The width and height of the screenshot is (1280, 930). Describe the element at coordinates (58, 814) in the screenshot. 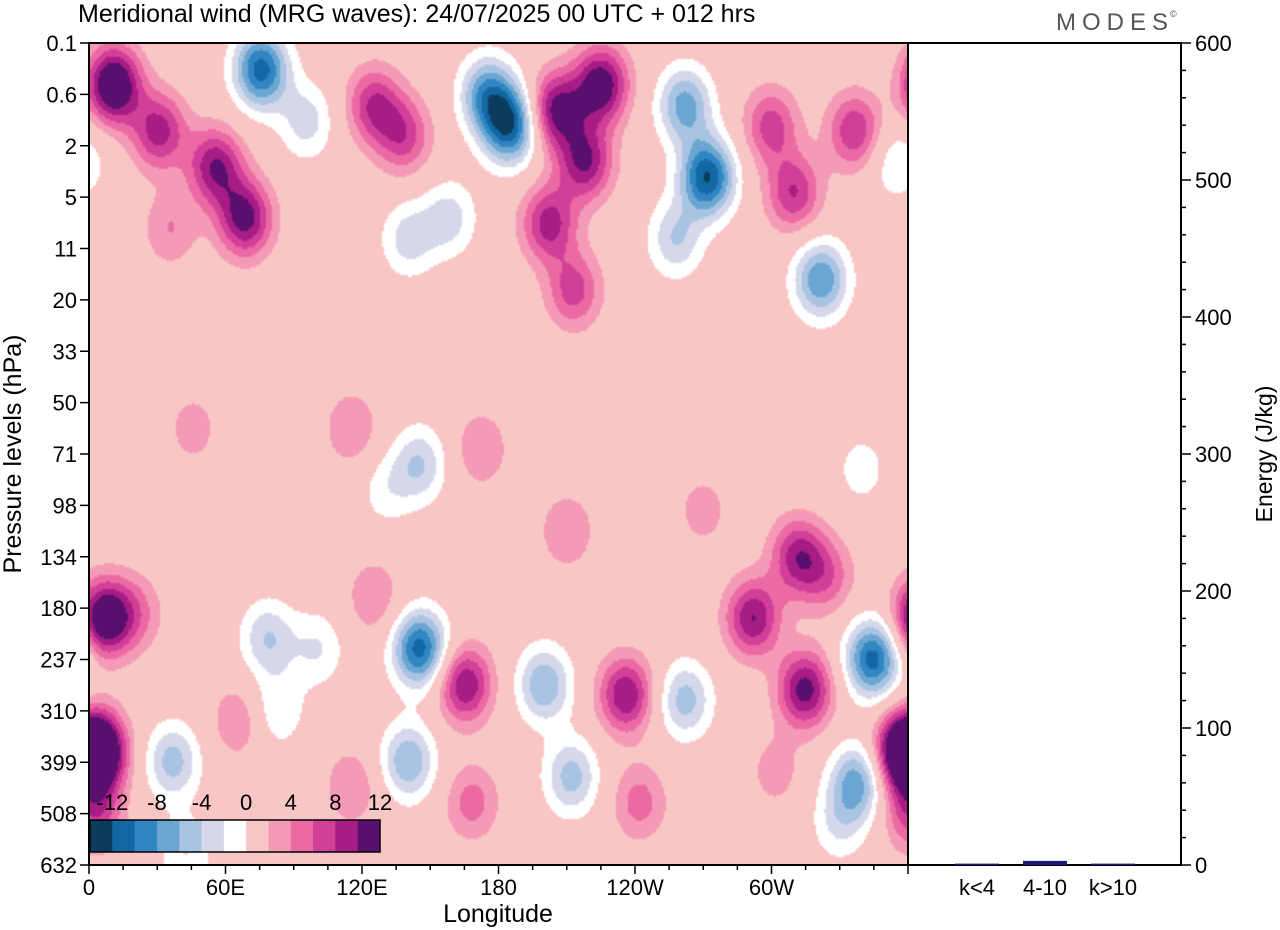

I see `pressure-tick-label: 508` at that location.